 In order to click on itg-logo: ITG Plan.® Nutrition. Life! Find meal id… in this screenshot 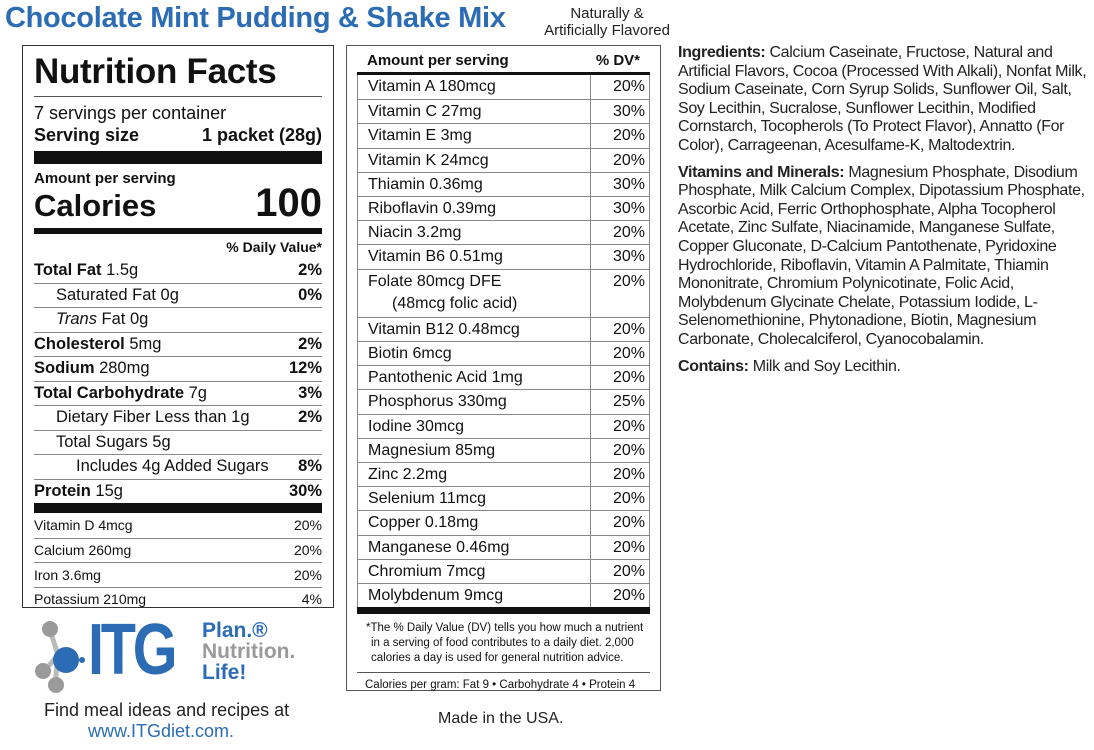, I will do `click(180, 677)`.